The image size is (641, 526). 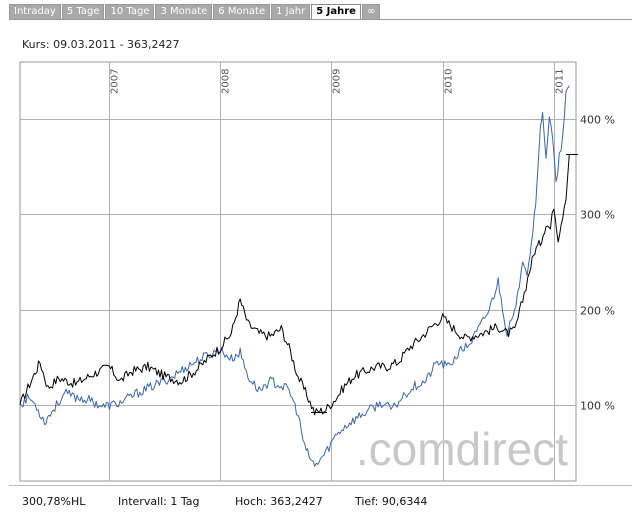 What do you see at coordinates (320, 19) in the screenshot?
I see `tab-divider` at bounding box center [320, 19].